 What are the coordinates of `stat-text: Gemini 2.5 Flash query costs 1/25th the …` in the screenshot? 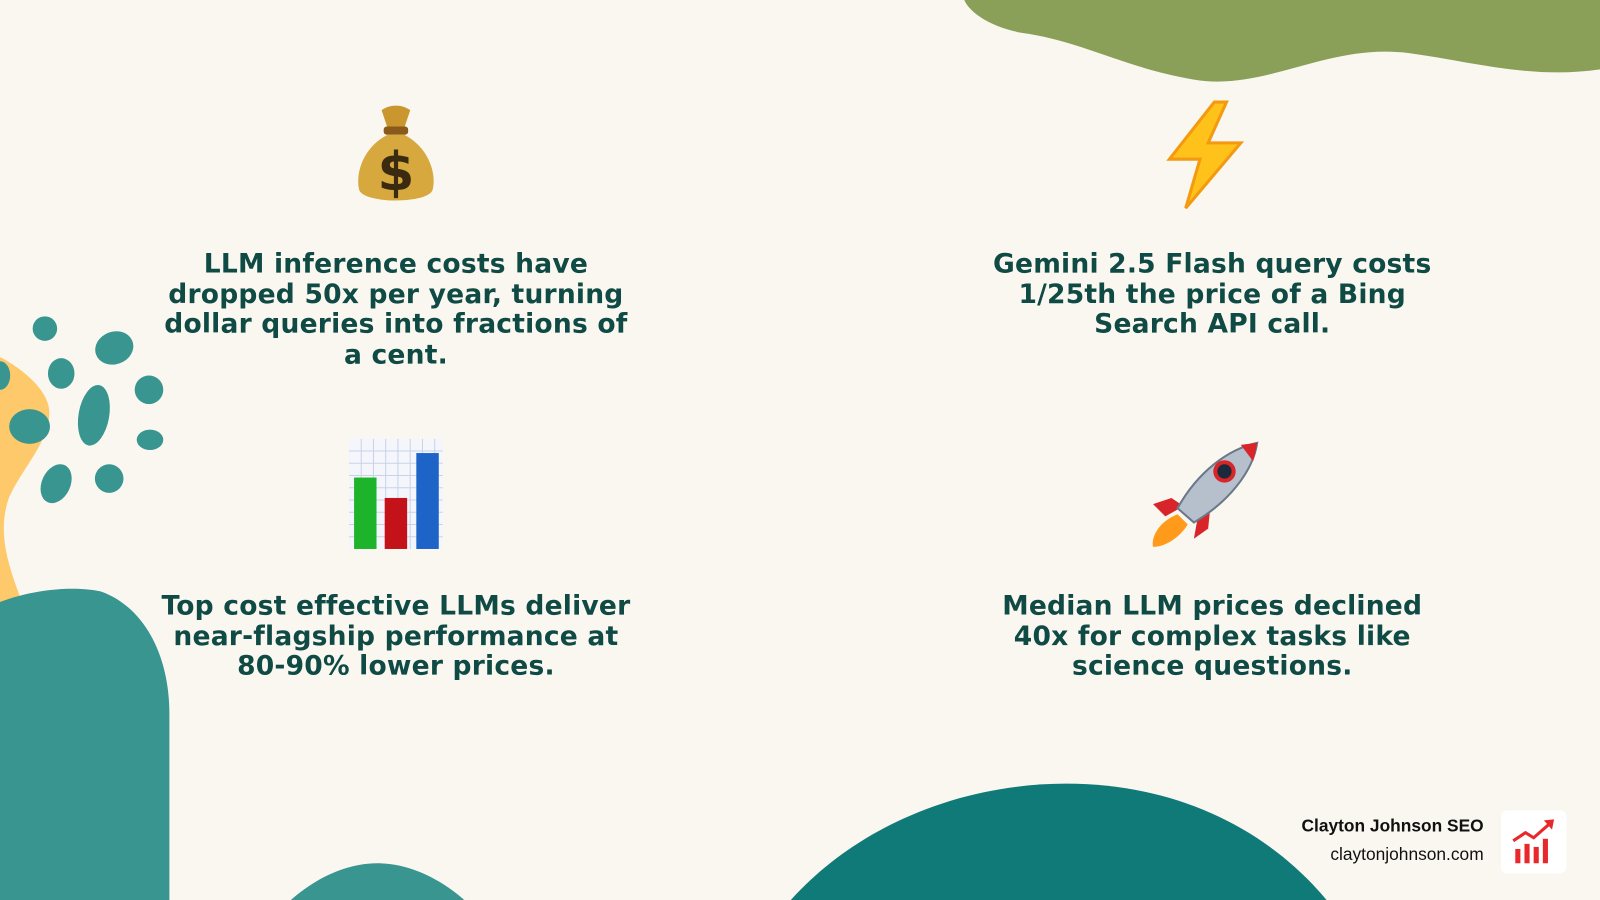 It's located at (1212, 294).